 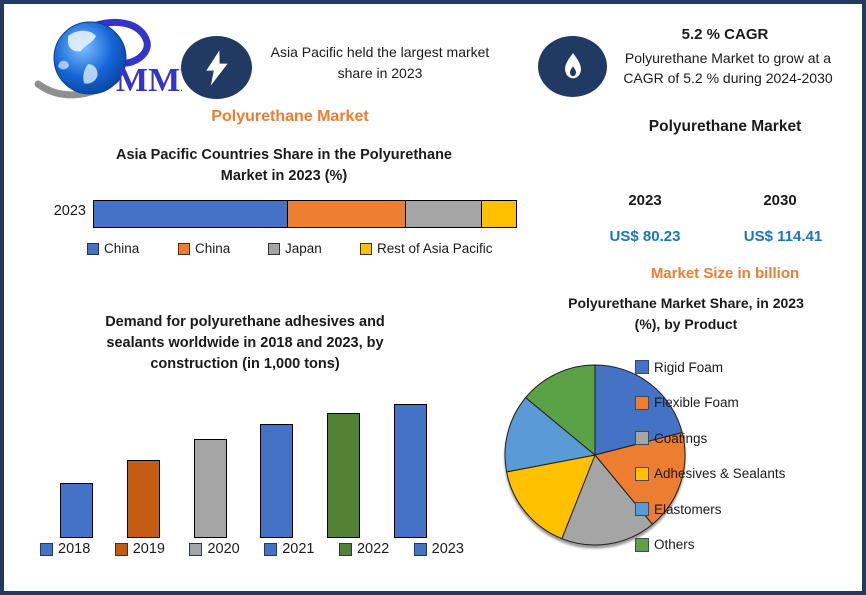 What do you see at coordinates (742, 403) in the screenshot?
I see `pie-legend-item: Flexible Foam` at bounding box center [742, 403].